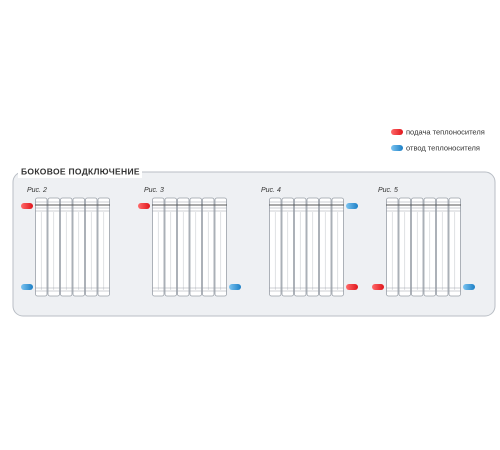  What do you see at coordinates (309, 242) in the screenshot?
I see `figure: Рис. 4` at bounding box center [309, 242].